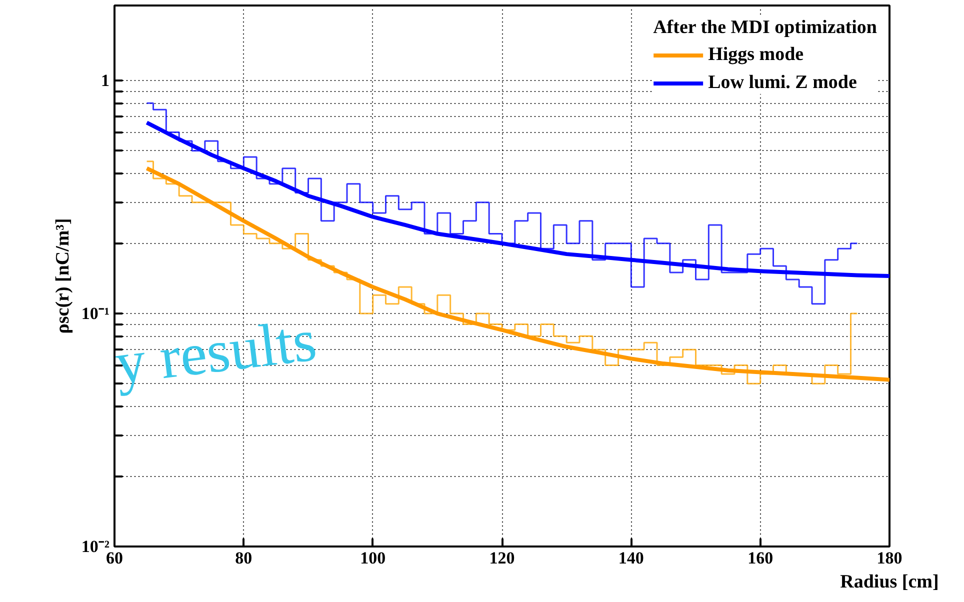 Image resolution: width=964 pixels, height=602 pixels. What do you see at coordinates (631, 558) in the screenshot?
I see `x-tick-label: 140` at bounding box center [631, 558].